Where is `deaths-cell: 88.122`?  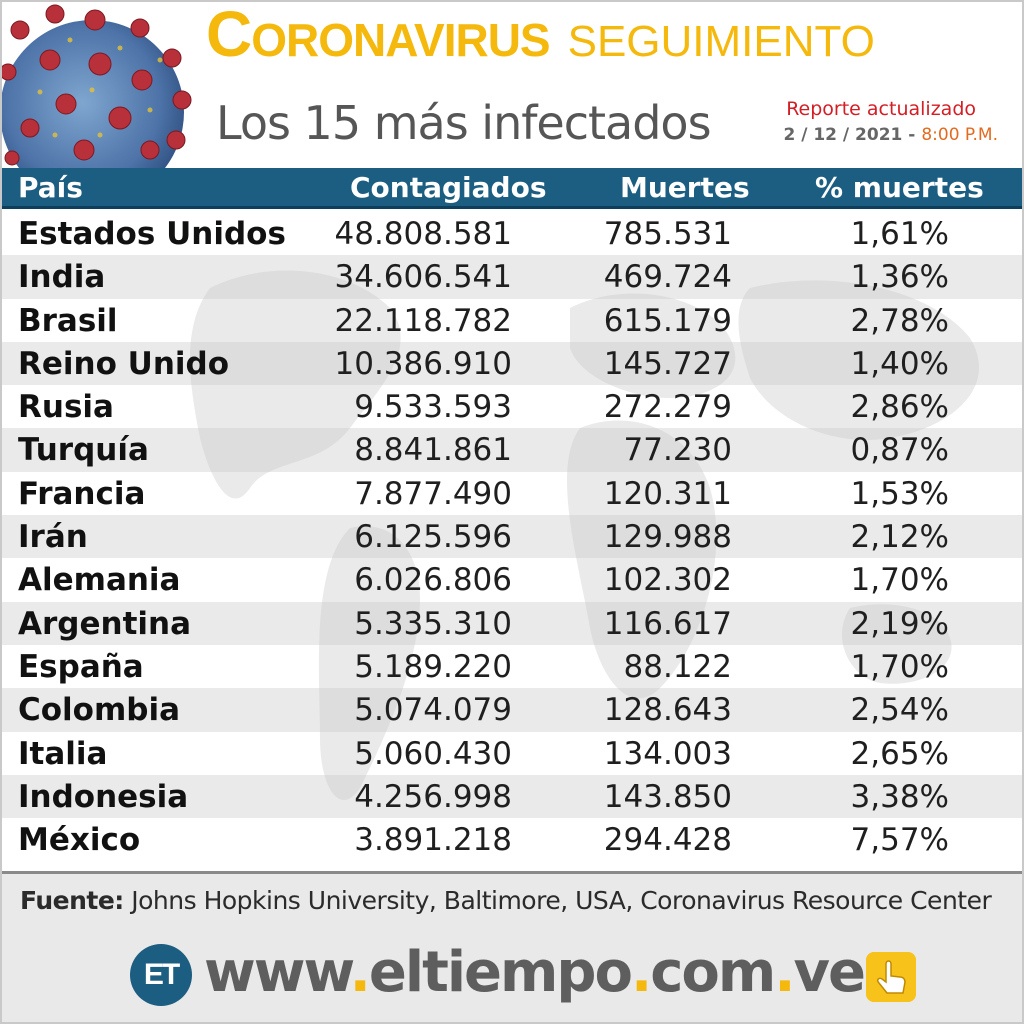 deaths-cell: 88.122 is located at coordinates (677, 666).